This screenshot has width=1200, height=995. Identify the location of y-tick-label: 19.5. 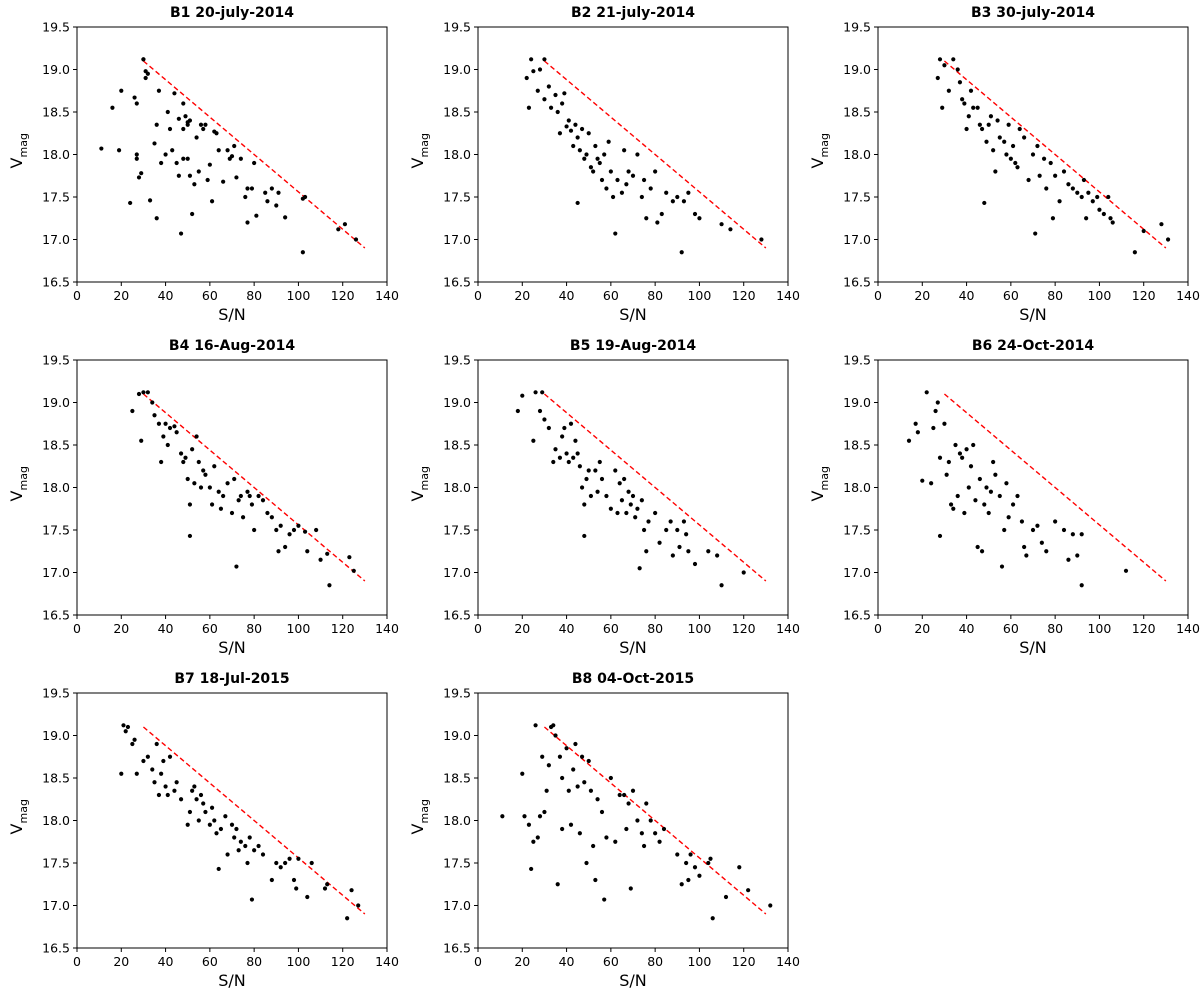
(857, 27).